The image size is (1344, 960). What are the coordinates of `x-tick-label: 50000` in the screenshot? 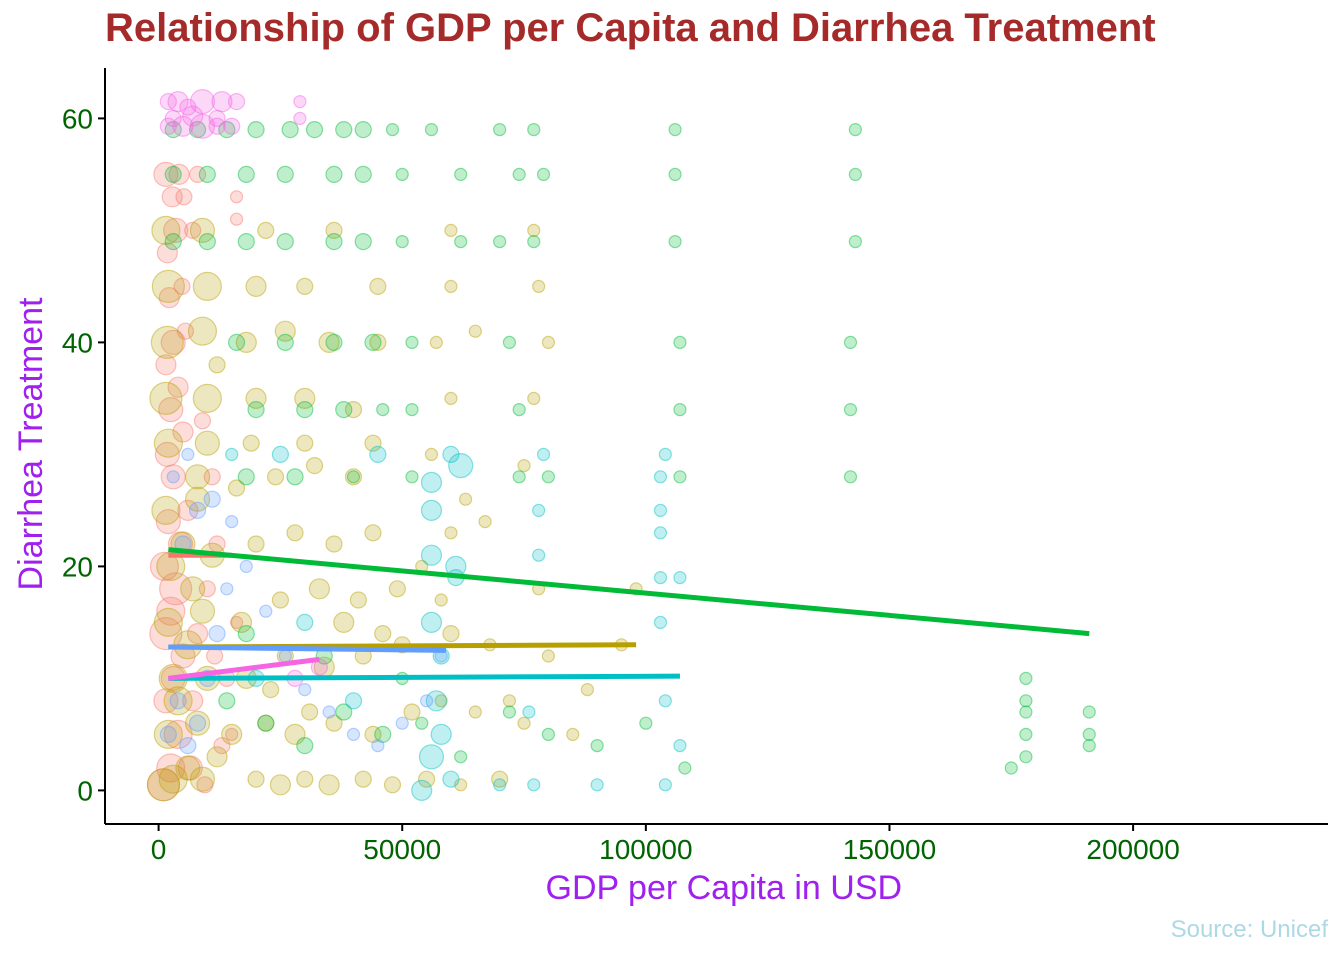 It's located at (402, 849).